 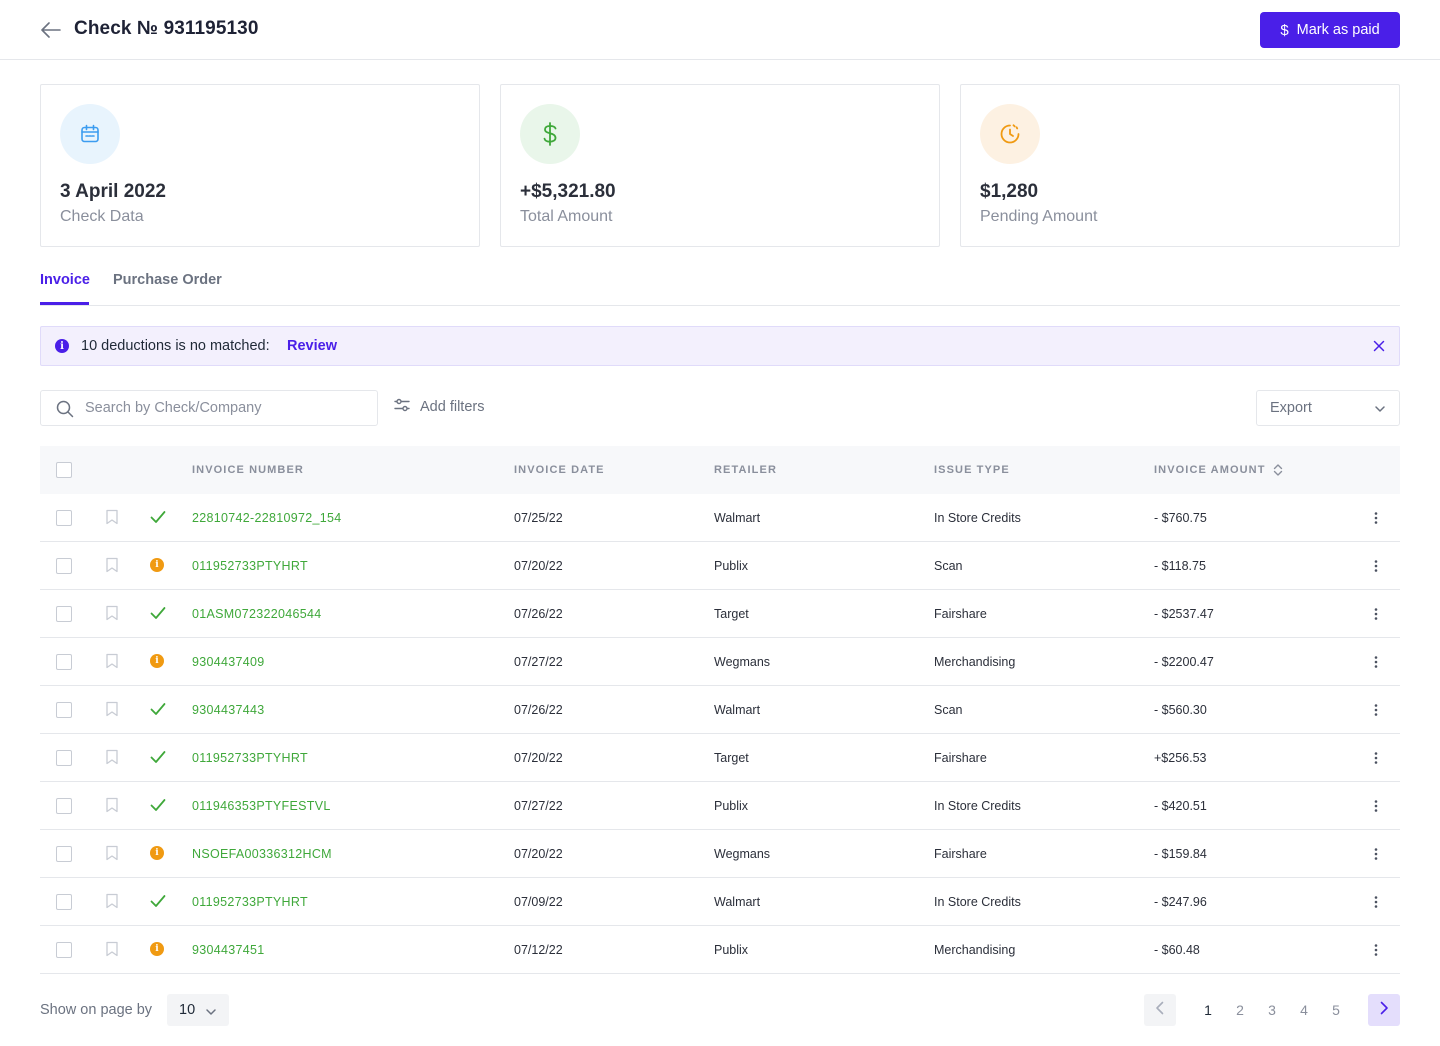 I want to click on invoice-amount: - $420.51, so click(x=1180, y=806).